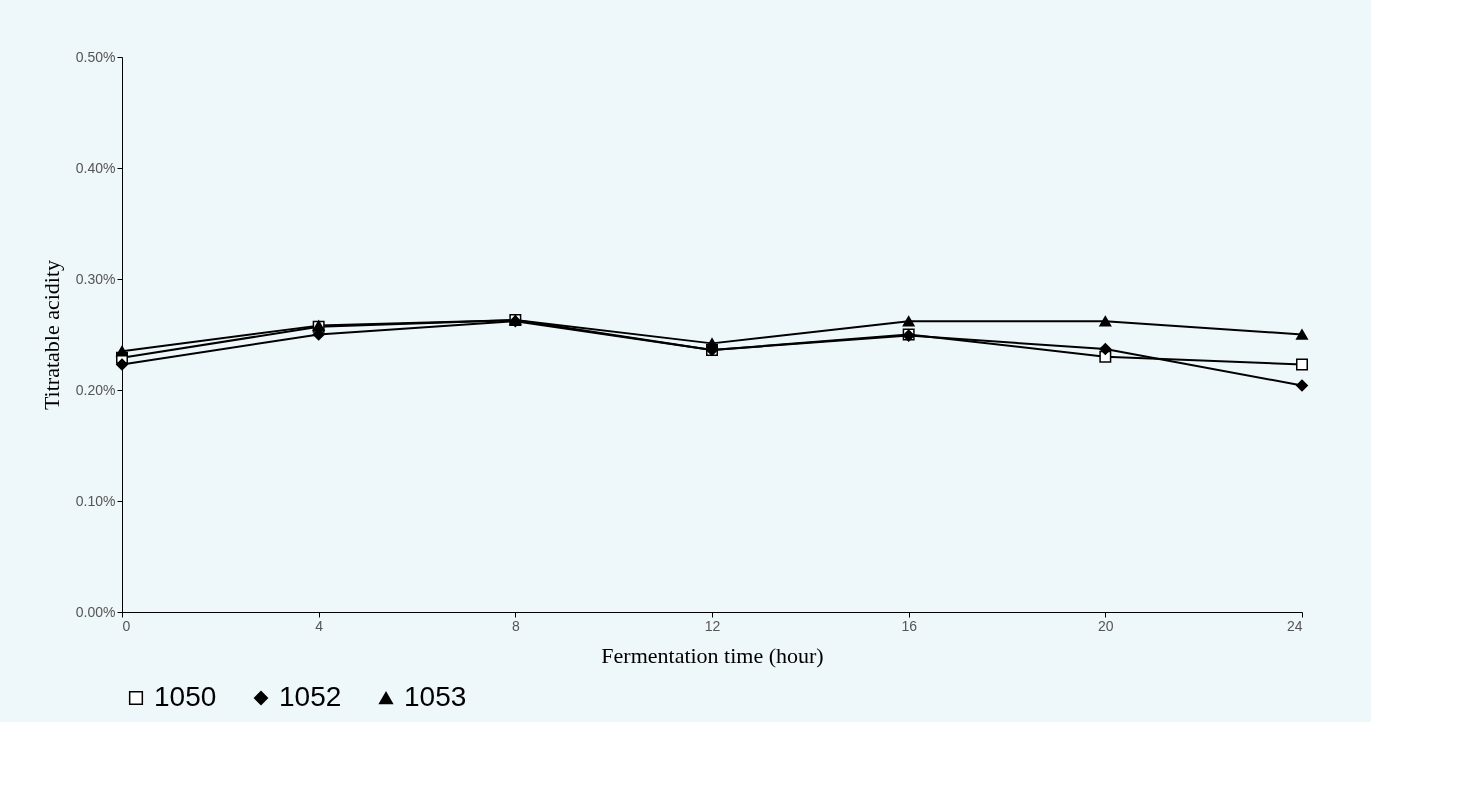  I want to click on x-tick-label: 24, so click(1294, 625).